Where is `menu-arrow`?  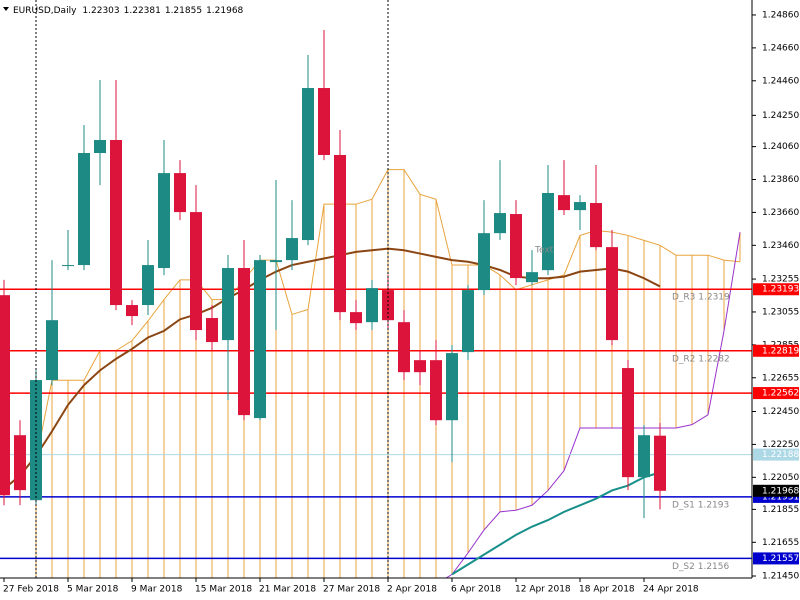 menu-arrow is located at coordinates (6, 9).